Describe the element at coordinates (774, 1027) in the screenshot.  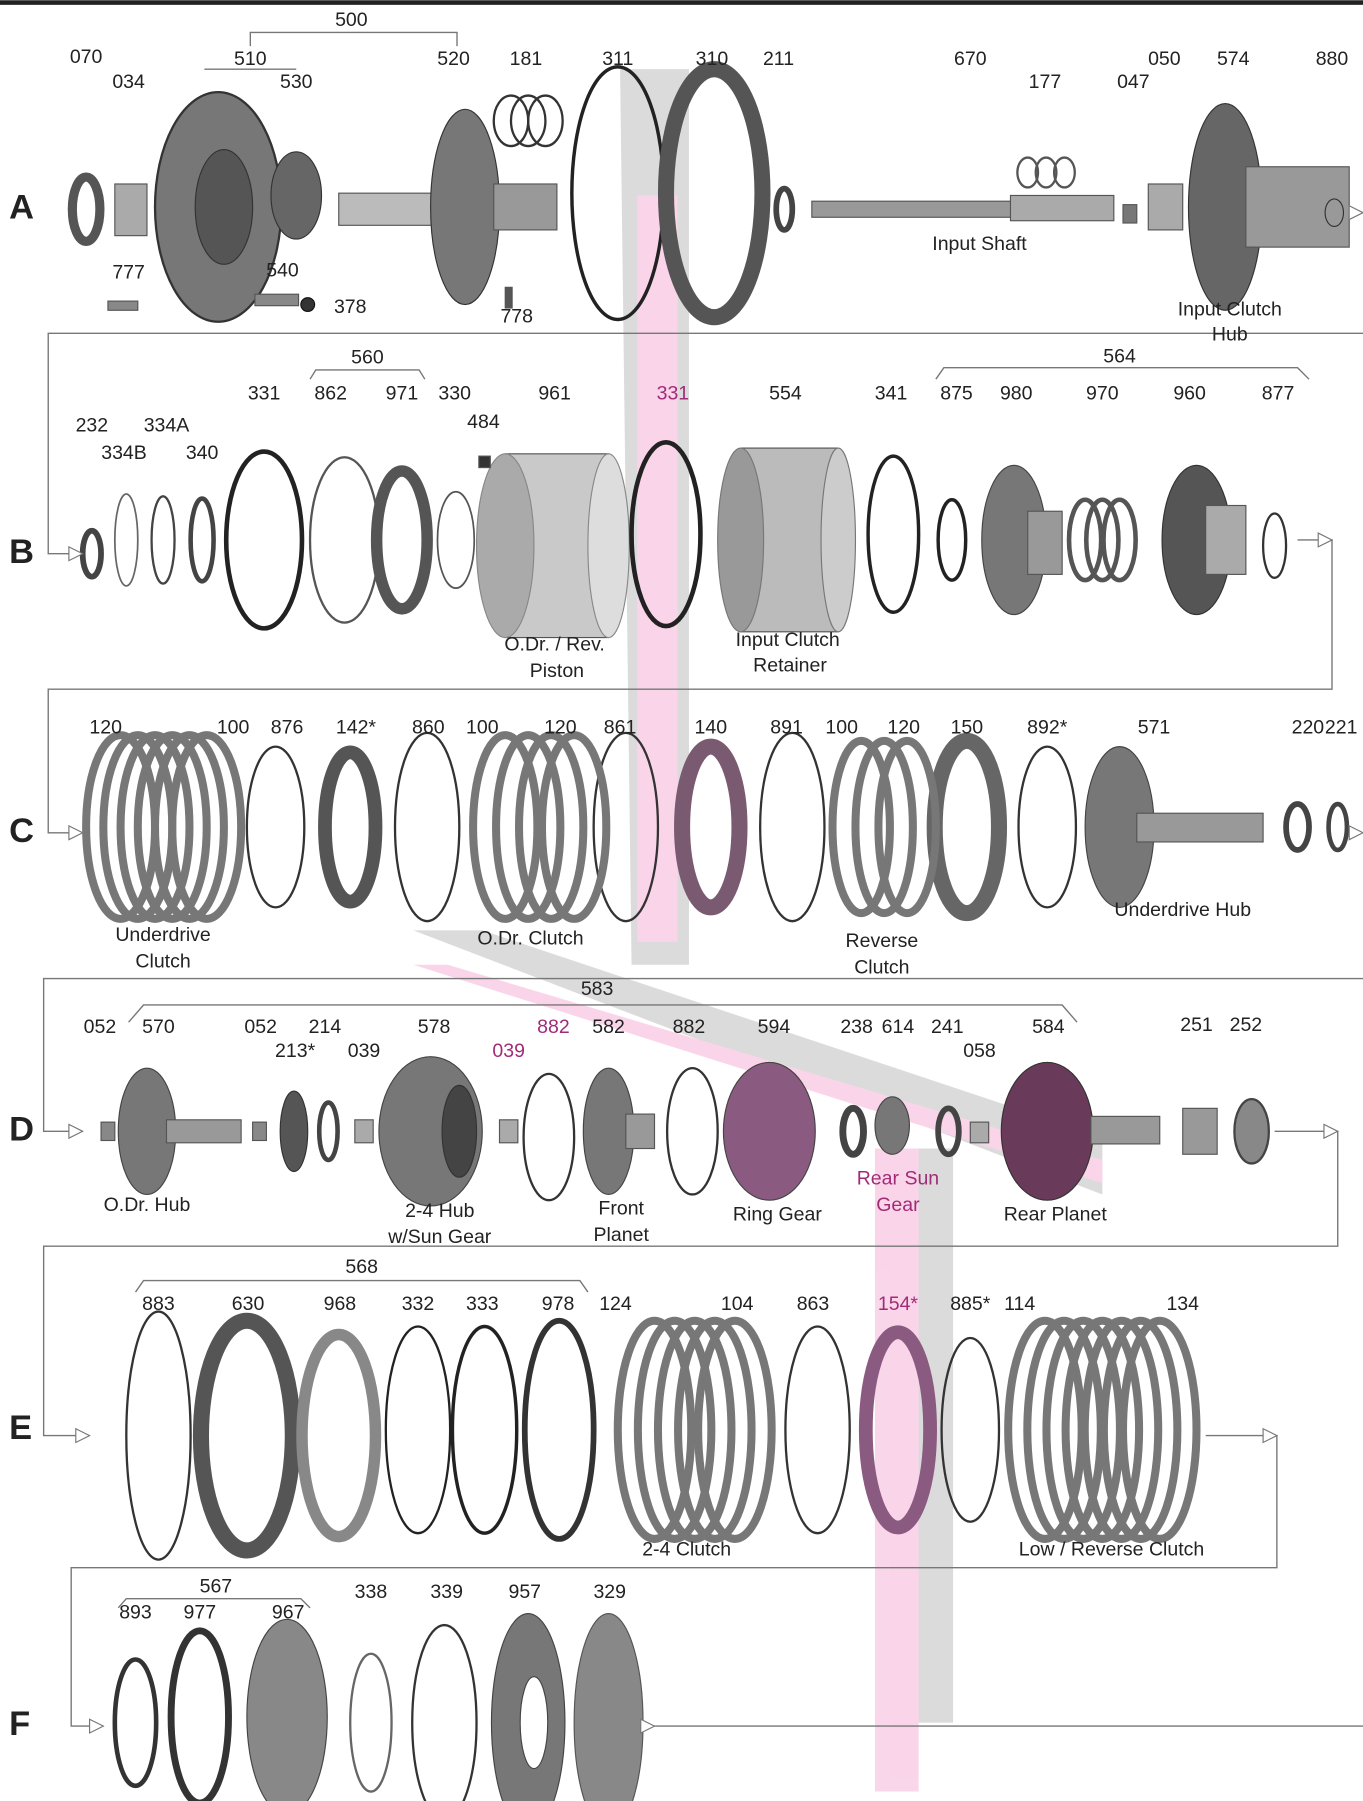
I see `part-number: 594` at that location.